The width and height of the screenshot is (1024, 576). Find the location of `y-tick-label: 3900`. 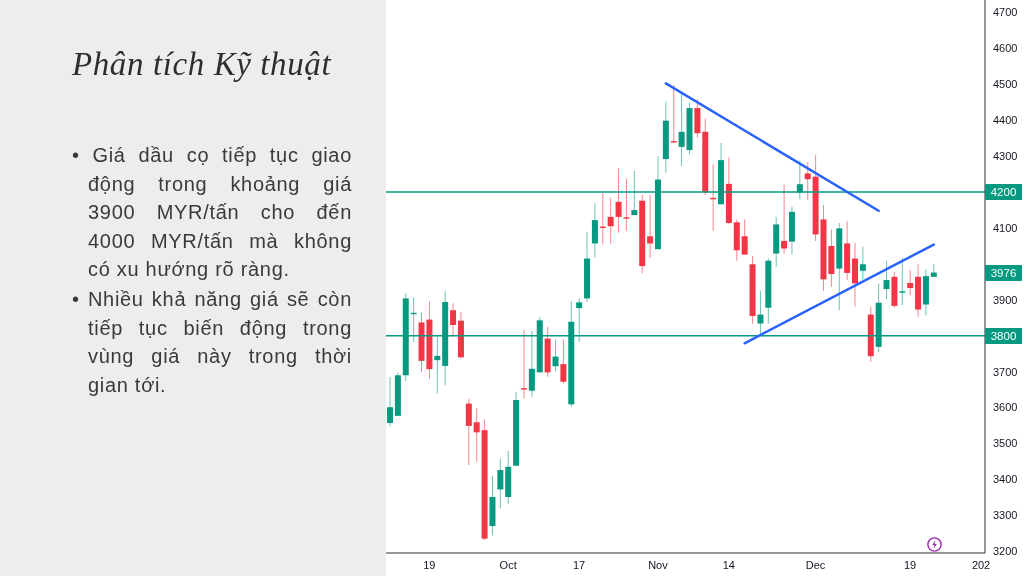

y-tick-label: 3900 is located at coordinates (1005, 299).